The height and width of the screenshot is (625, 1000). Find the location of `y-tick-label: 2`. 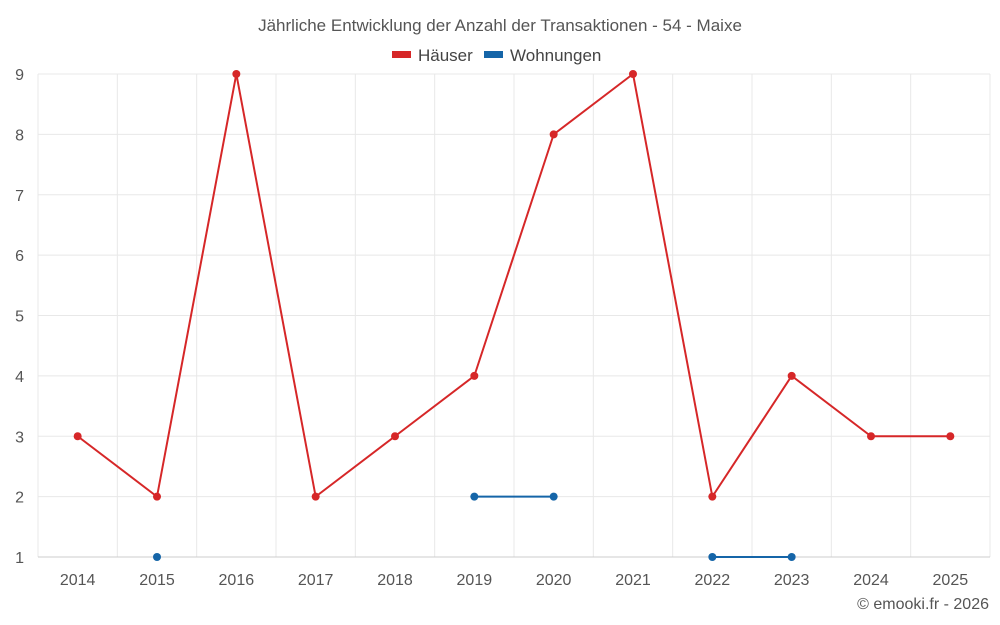

y-tick-label: 2 is located at coordinates (19, 498).